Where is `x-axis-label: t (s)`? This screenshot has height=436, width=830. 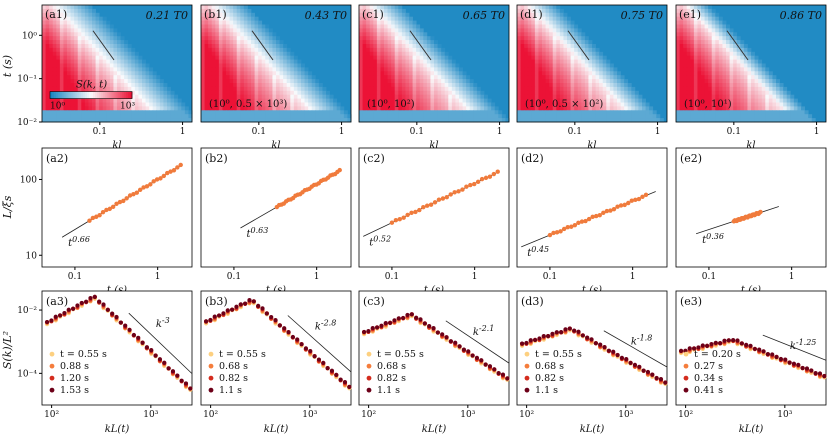 x-axis-label: t (s) is located at coordinates (592, 290).